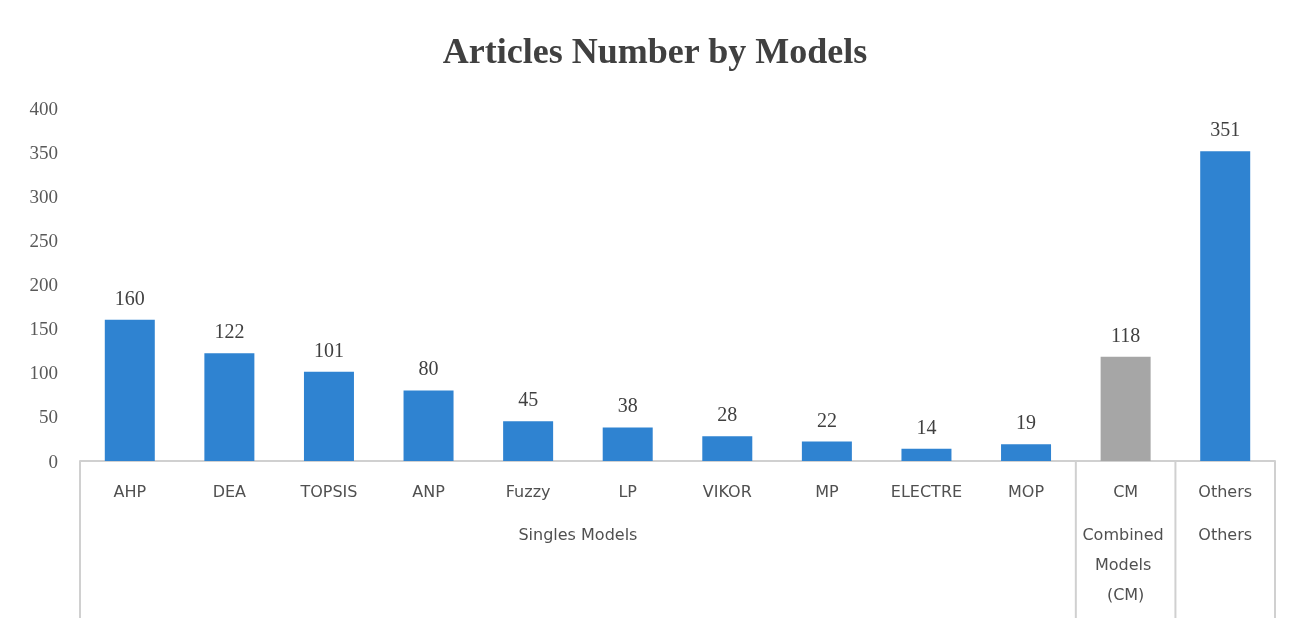  What do you see at coordinates (429, 491) in the screenshot?
I see `x-tick-label: ANP` at bounding box center [429, 491].